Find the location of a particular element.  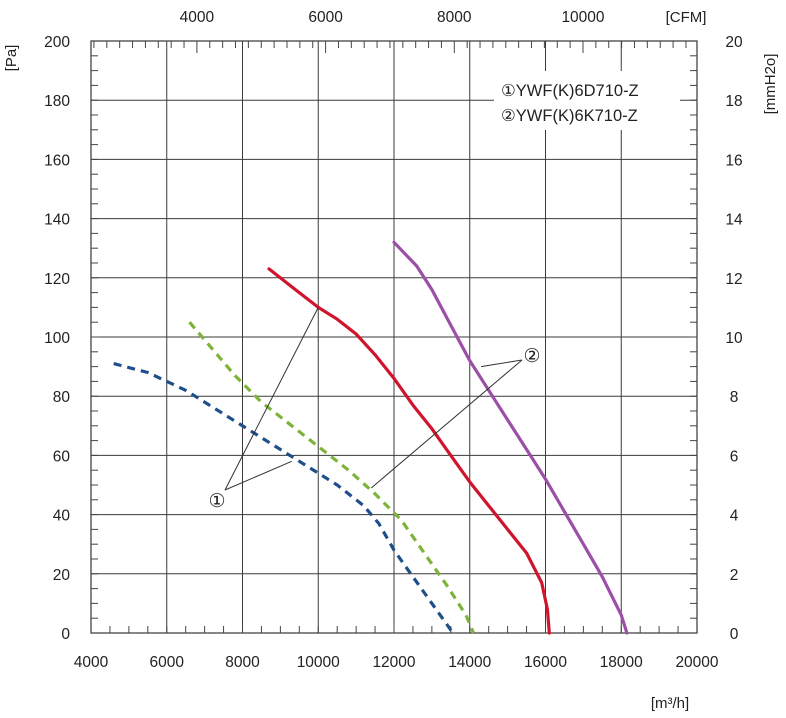

x-tick-label: 6000 is located at coordinates (167, 662).